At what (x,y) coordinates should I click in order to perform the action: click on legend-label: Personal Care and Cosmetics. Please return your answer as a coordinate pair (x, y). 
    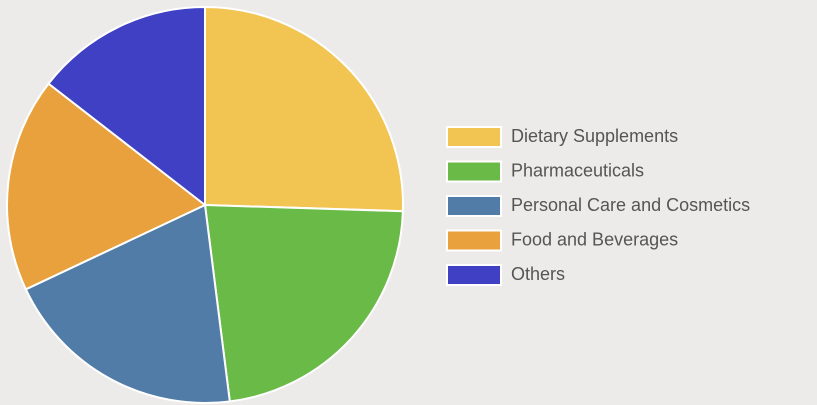
    Looking at the image, I should click on (630, 205).